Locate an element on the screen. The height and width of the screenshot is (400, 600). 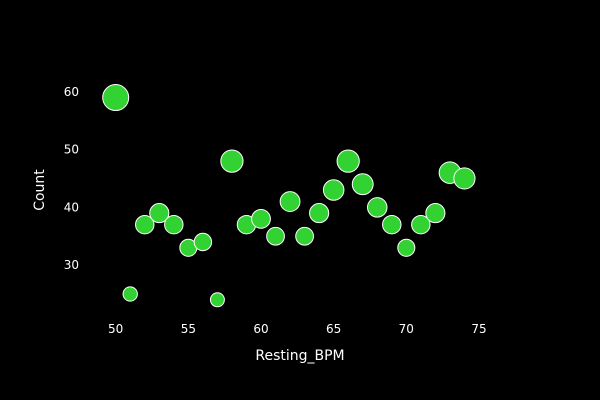
y-tick-label: 50 is located at coordinates (71, 150).